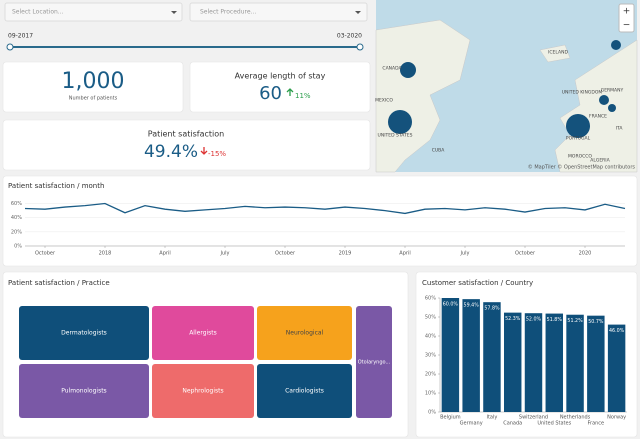  What do you see at coordinates (171, 152) in the screenshot?
I see `kpi-value: 49.4%` at bounding box center [171, 152].